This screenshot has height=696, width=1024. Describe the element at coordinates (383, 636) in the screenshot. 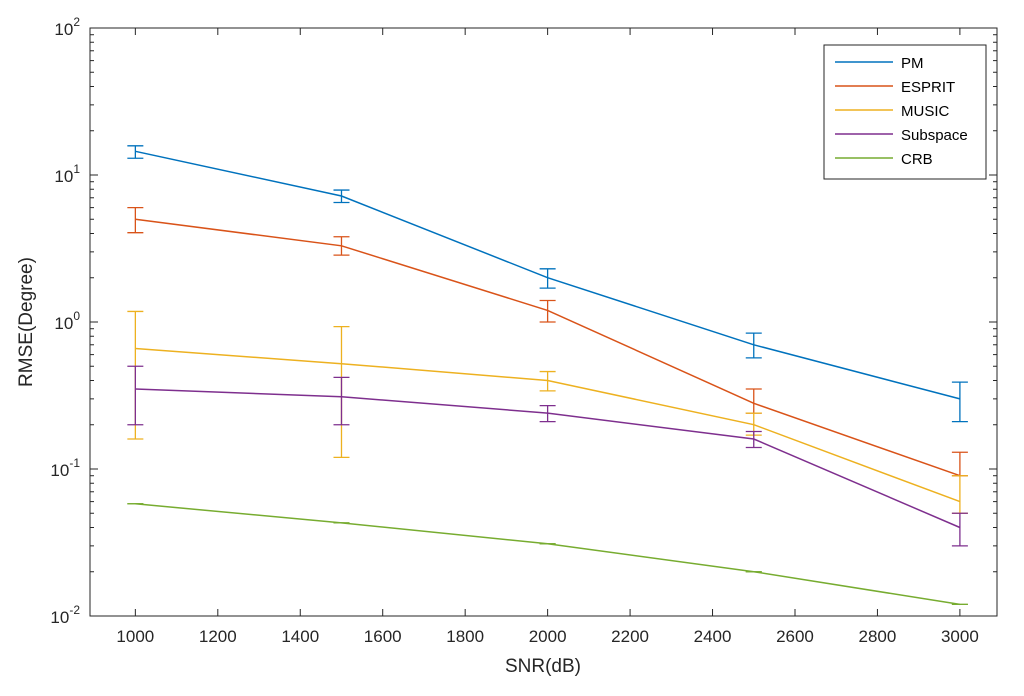

I see `x-tick-label: 1600` at that location.